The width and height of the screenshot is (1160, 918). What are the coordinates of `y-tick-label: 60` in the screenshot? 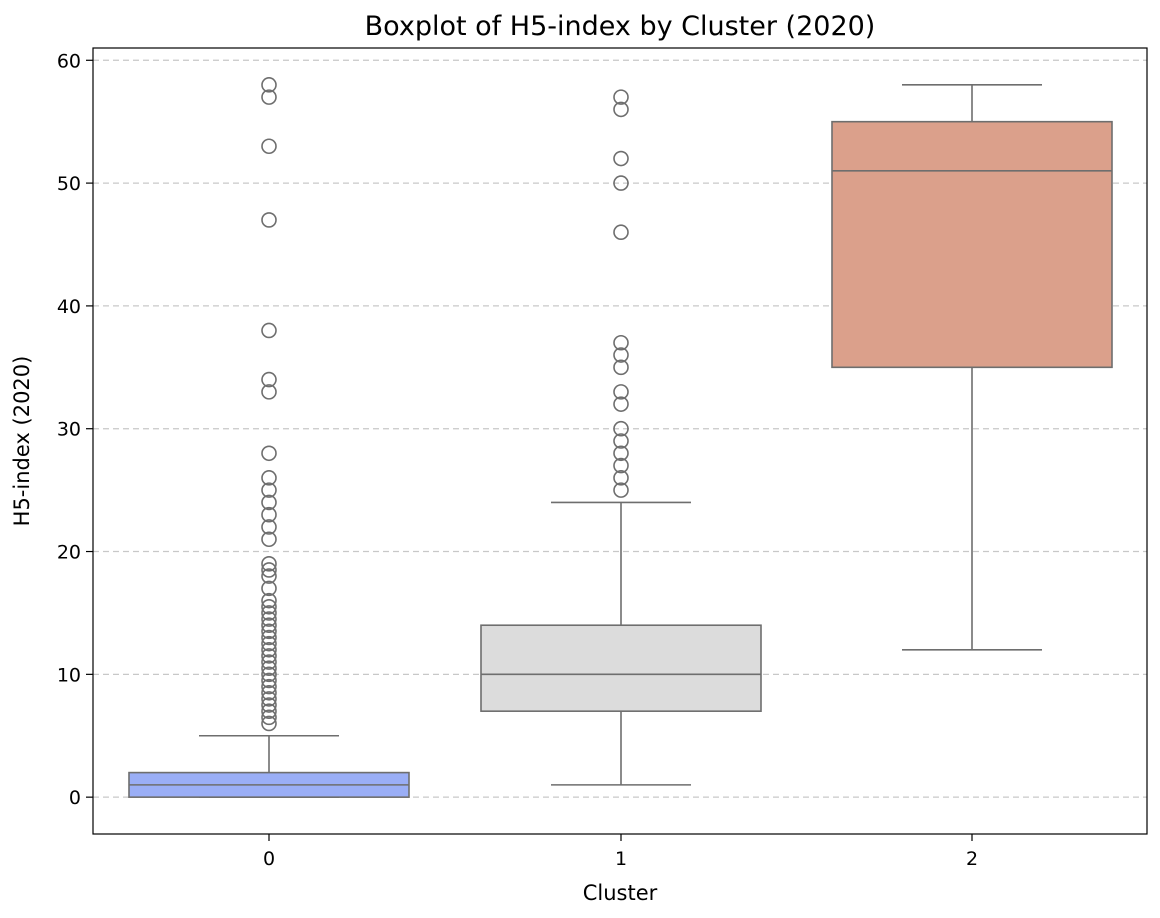 It's located at (69, 61).